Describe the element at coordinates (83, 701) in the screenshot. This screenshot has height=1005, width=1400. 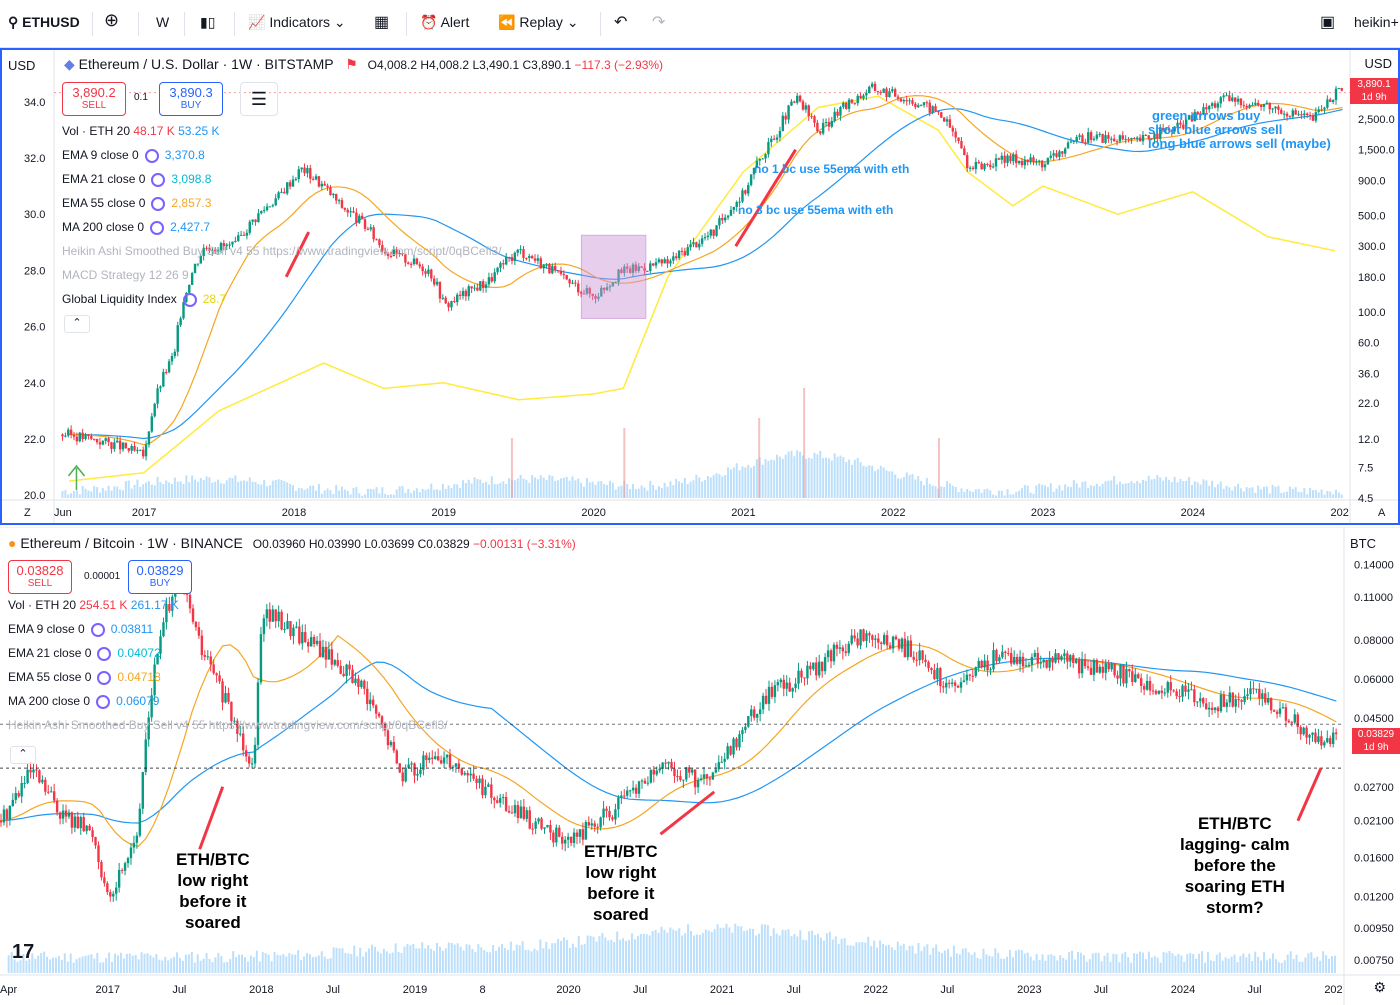
I see `indicator-row: MA 200 close 0 0.06079` at that location.